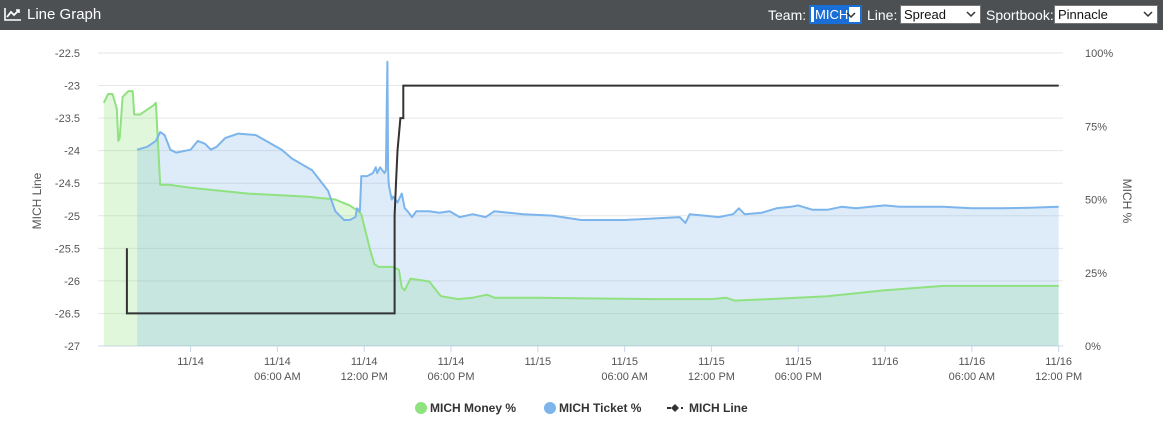  I want to click on right-tick-label: 50%, so click(1096, 201).